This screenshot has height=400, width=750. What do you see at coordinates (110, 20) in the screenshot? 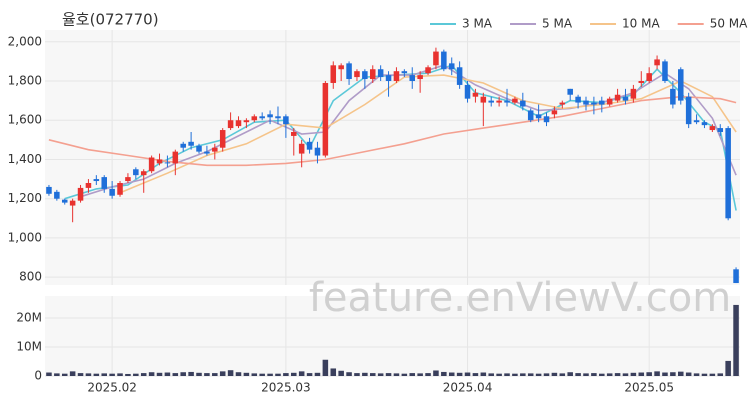
I see `chart-title: 율호(072770)` at bounding box center [110, 20].